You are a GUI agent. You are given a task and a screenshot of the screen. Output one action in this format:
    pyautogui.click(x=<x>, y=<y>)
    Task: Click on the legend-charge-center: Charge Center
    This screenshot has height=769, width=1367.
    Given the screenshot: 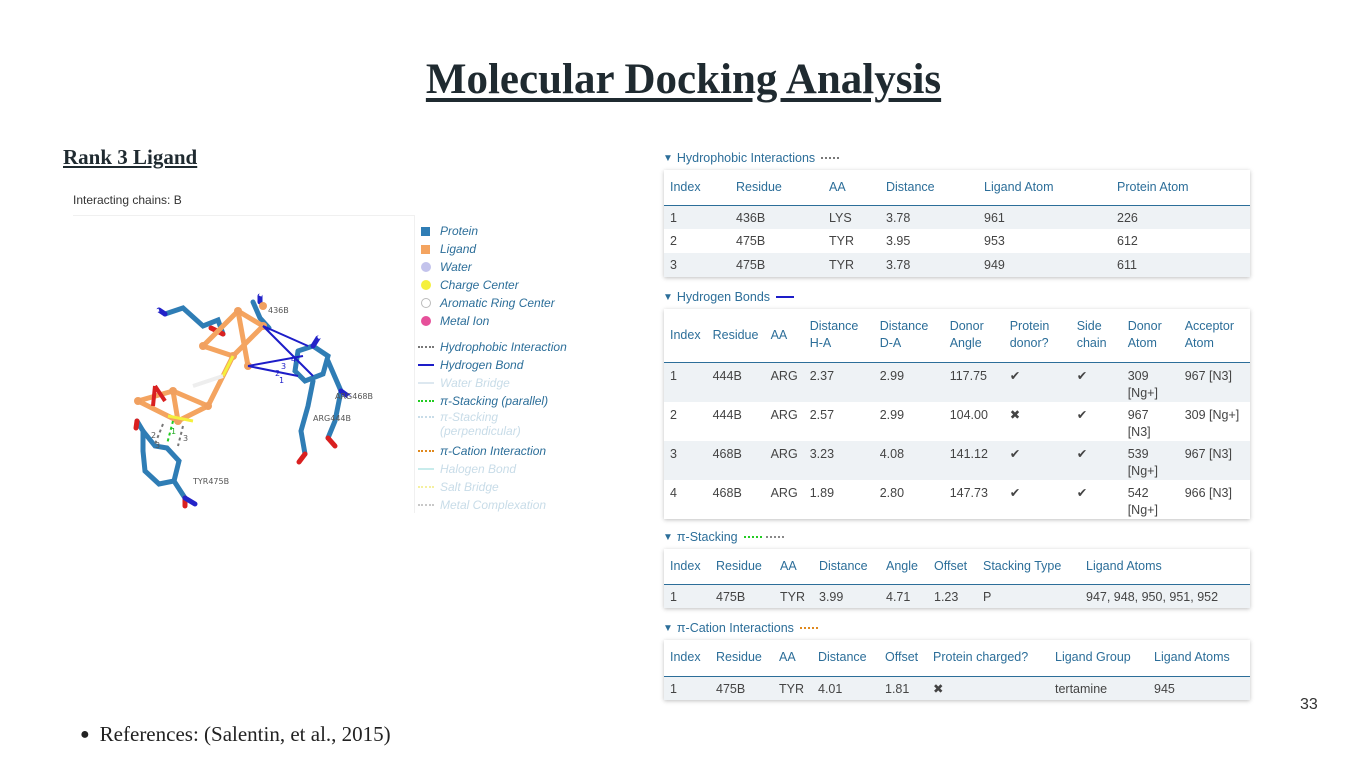 What is the action you would take?
    pyautogui.click(x=492, y=285)
    